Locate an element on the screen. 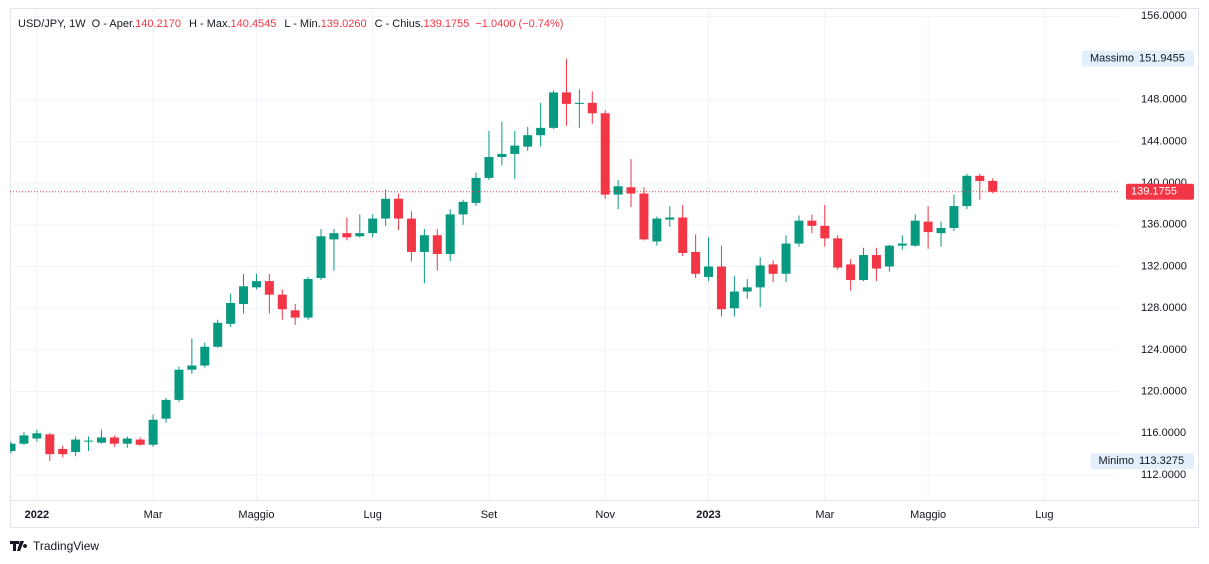  legend-key: H - Max. is located at coordinates (210, 24).